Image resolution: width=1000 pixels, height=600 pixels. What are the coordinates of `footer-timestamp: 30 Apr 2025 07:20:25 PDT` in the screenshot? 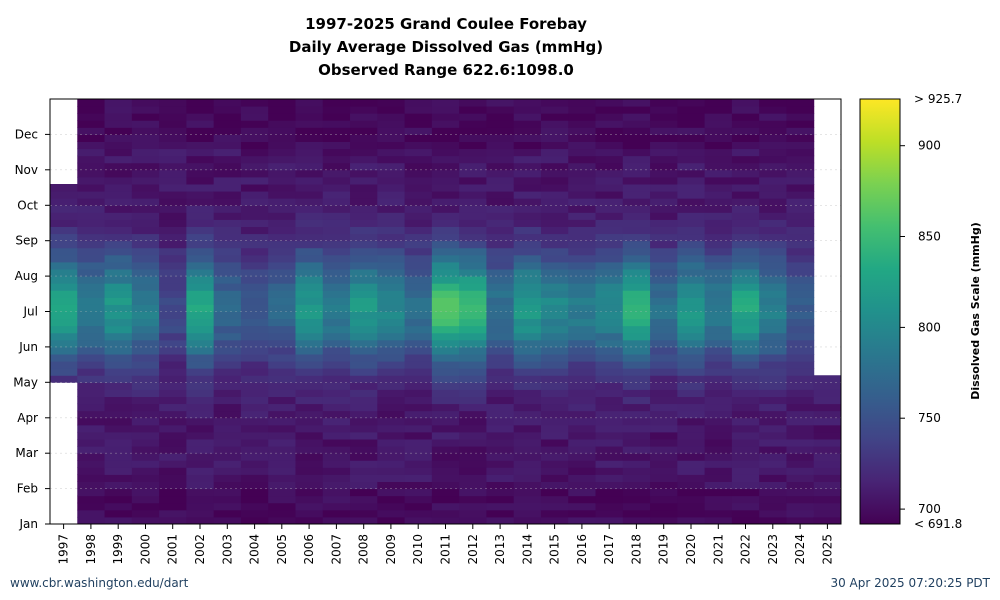 It's located at (910, 583).